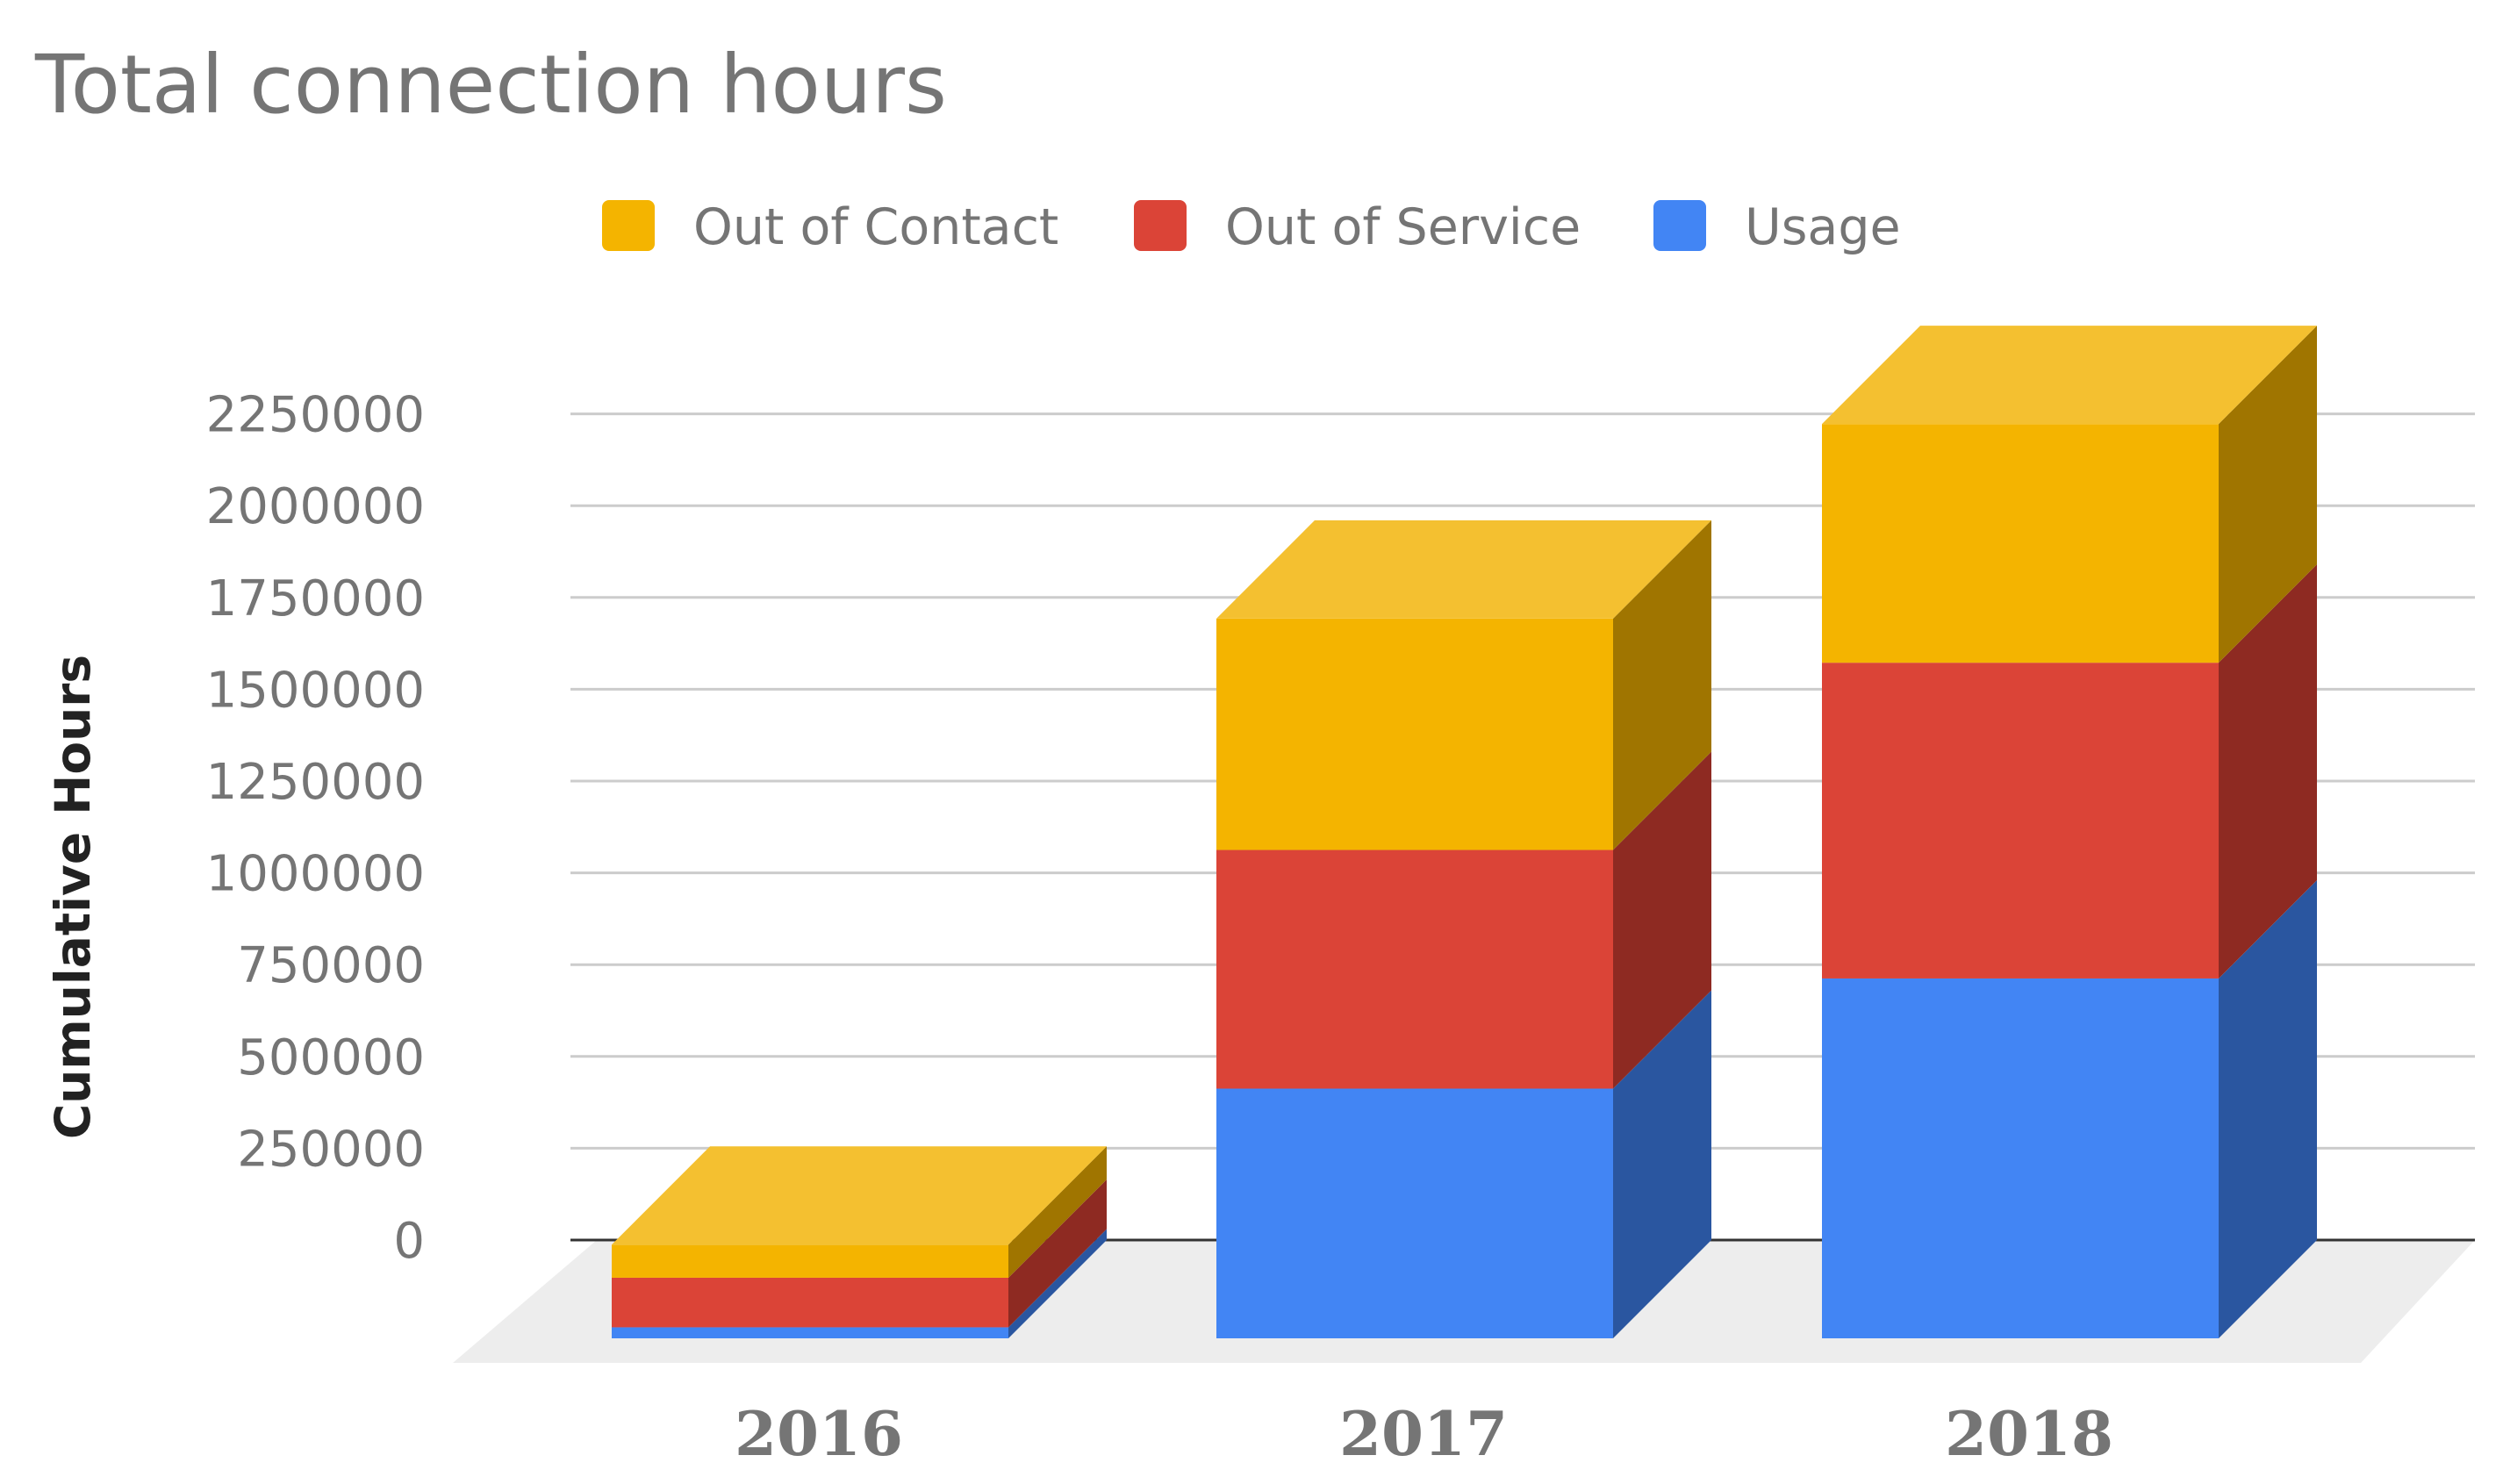 The height and width of the screenshot is (1484, 2503). What do you see at coordinates (2029, 1434) in the screenshot?
I see `x-tick-label: 2018` at bounding box center [2029, 1434].